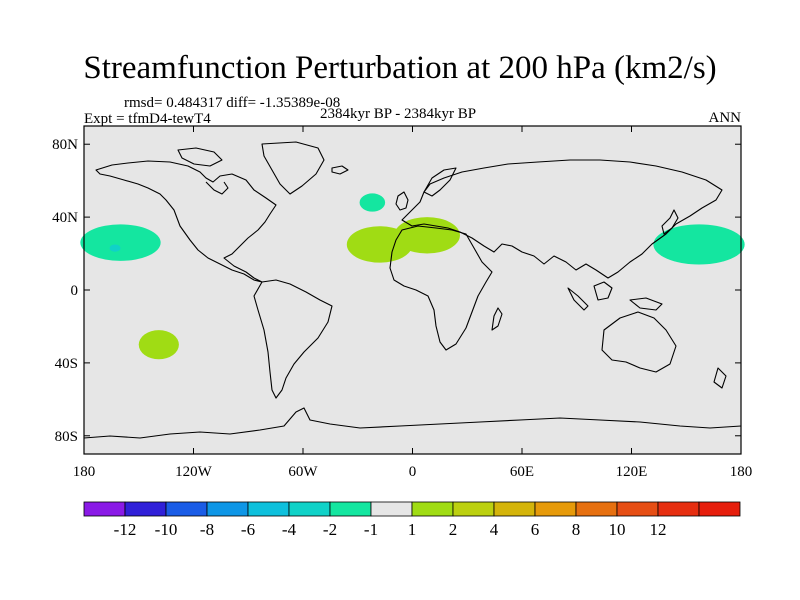 This screenshot has width=800, height=600. I want to click on colorbar-label-5: -2, so click(330, 529).